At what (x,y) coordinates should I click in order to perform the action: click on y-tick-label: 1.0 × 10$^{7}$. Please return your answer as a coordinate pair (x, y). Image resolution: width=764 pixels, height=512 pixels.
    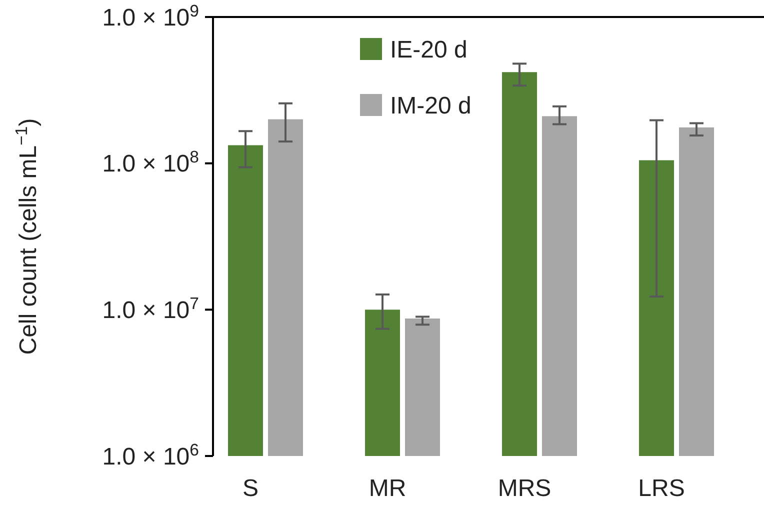
    Looking at the image, I should click on (150, 309).